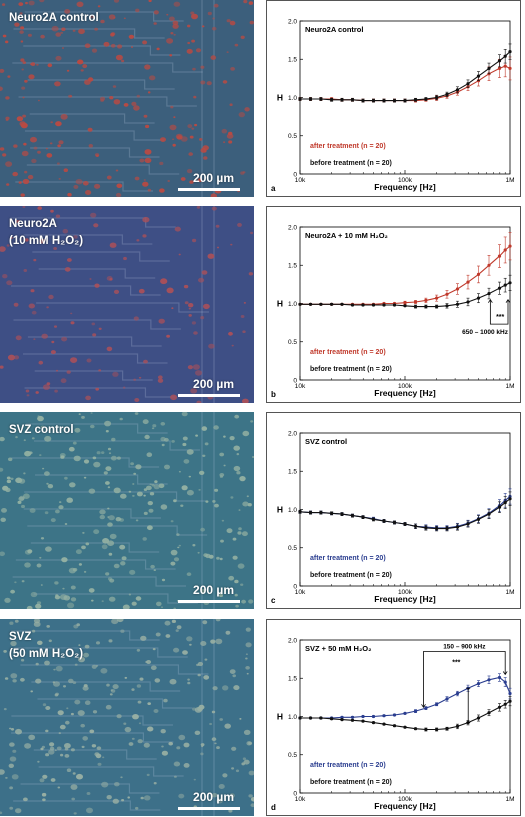 The width and height of the screenshot is (525, 817). What do you see at coordinates (112, 304) in the screenshot?
I see `electrode-pattern` at bounding box center [112, 304].